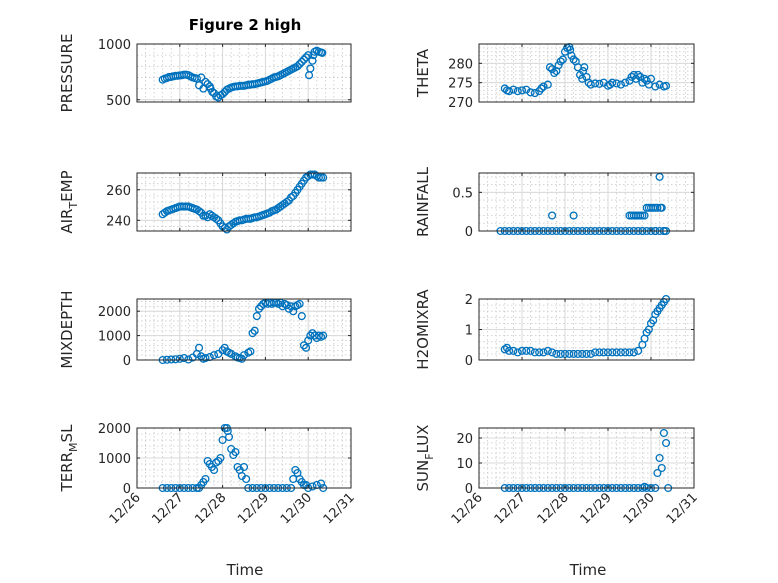  What do you see at coordinates (425, 458) in the screenshot?
I see `y-axis-label: SUNFLUX` at bounding box center [425, 458].